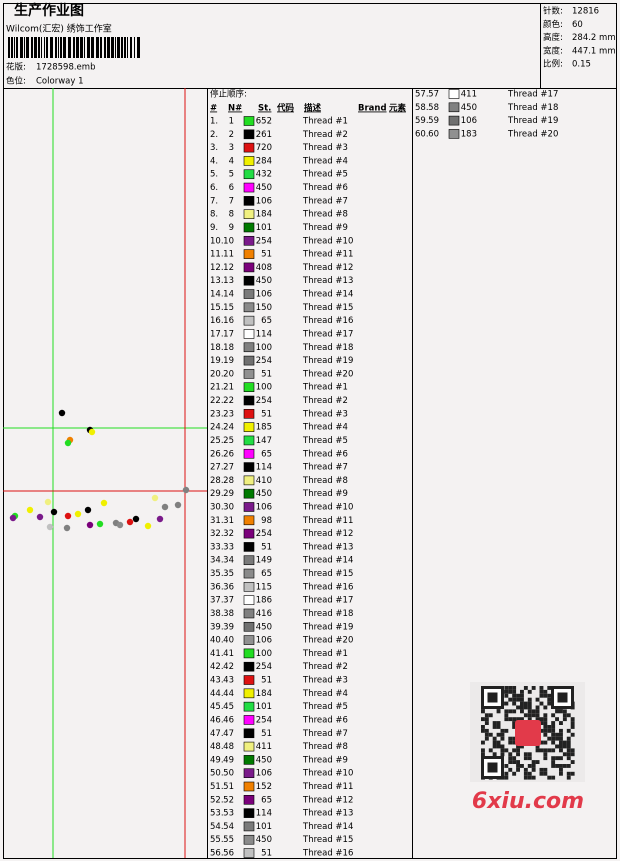 The width and height of the screenshot is (620, 861). Describe the element at coordinates (553, 64) in the screenshot. I see `info-label: 比例:` at that location.